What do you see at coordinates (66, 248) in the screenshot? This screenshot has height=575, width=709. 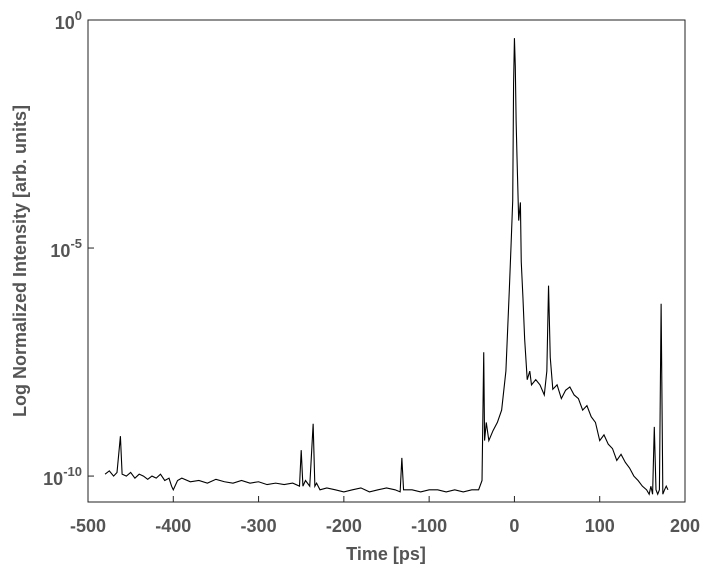 I see `y-tick-label: 10⁻⁵` at bounding box center [66, 248].